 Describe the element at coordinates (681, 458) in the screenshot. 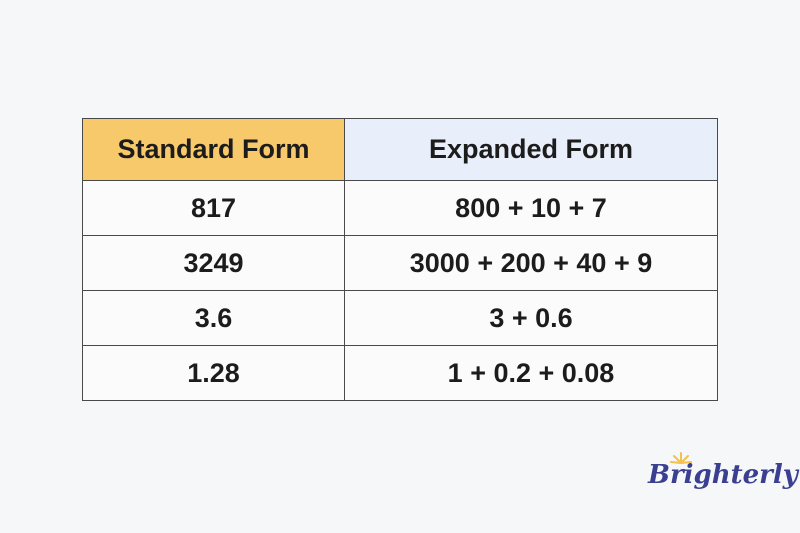

I see `sun-icon` at that location.